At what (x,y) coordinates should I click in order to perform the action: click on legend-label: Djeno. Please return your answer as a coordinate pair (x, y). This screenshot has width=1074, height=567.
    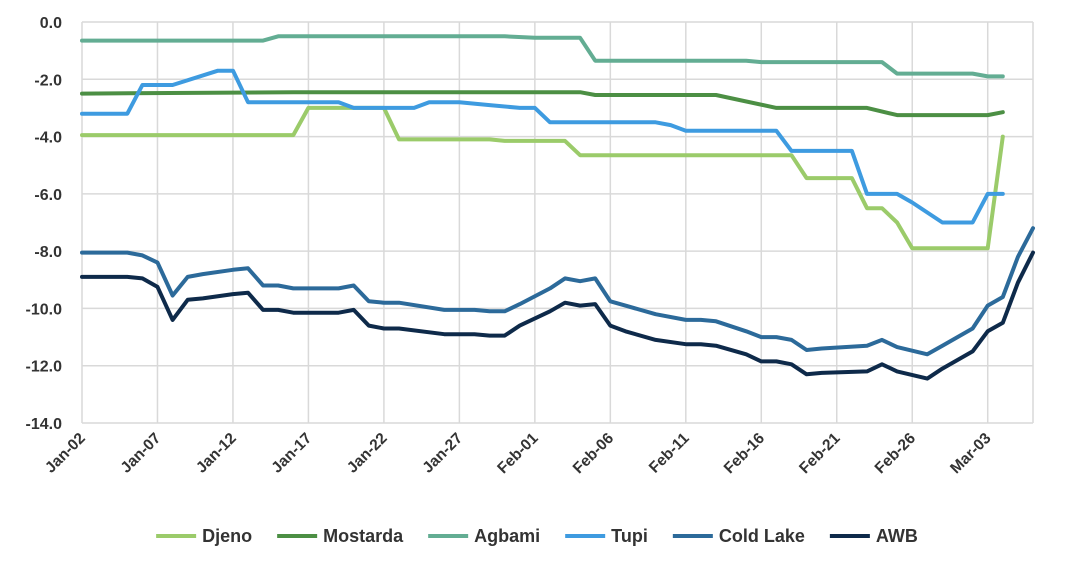
    Looking at the image, I should click on (227, 536).